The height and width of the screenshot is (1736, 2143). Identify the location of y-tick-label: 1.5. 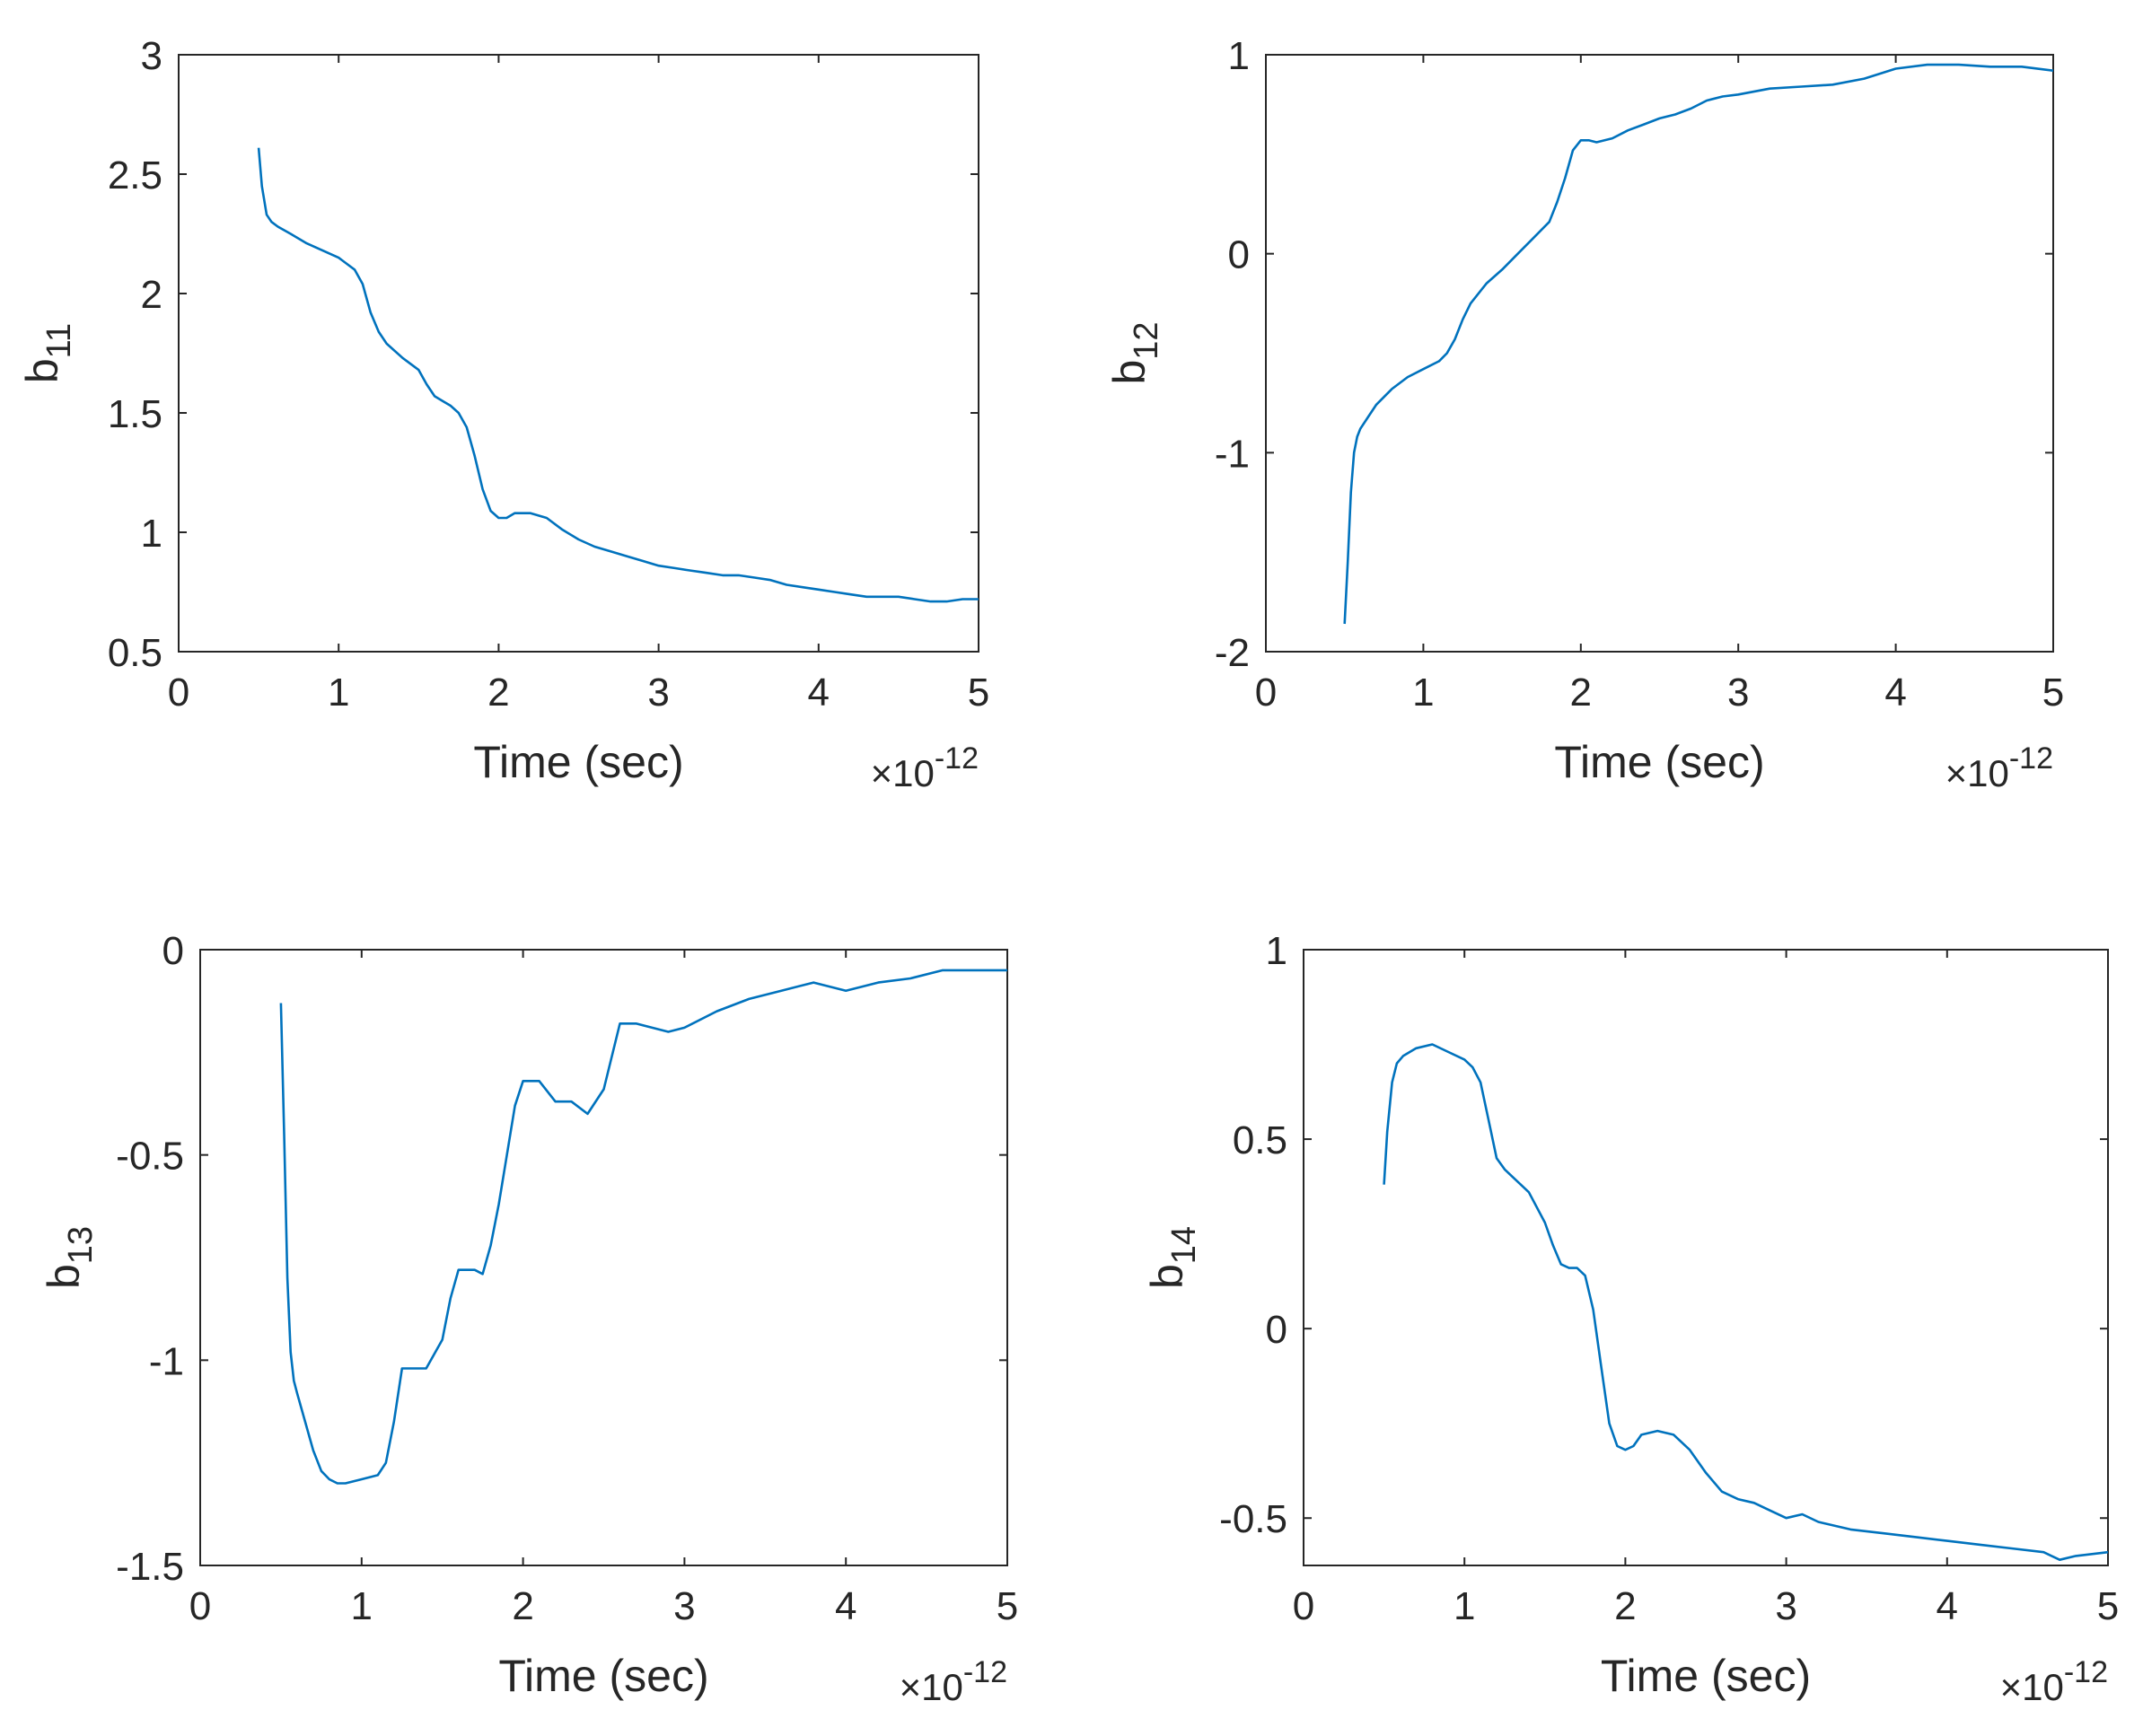
(135, 414).